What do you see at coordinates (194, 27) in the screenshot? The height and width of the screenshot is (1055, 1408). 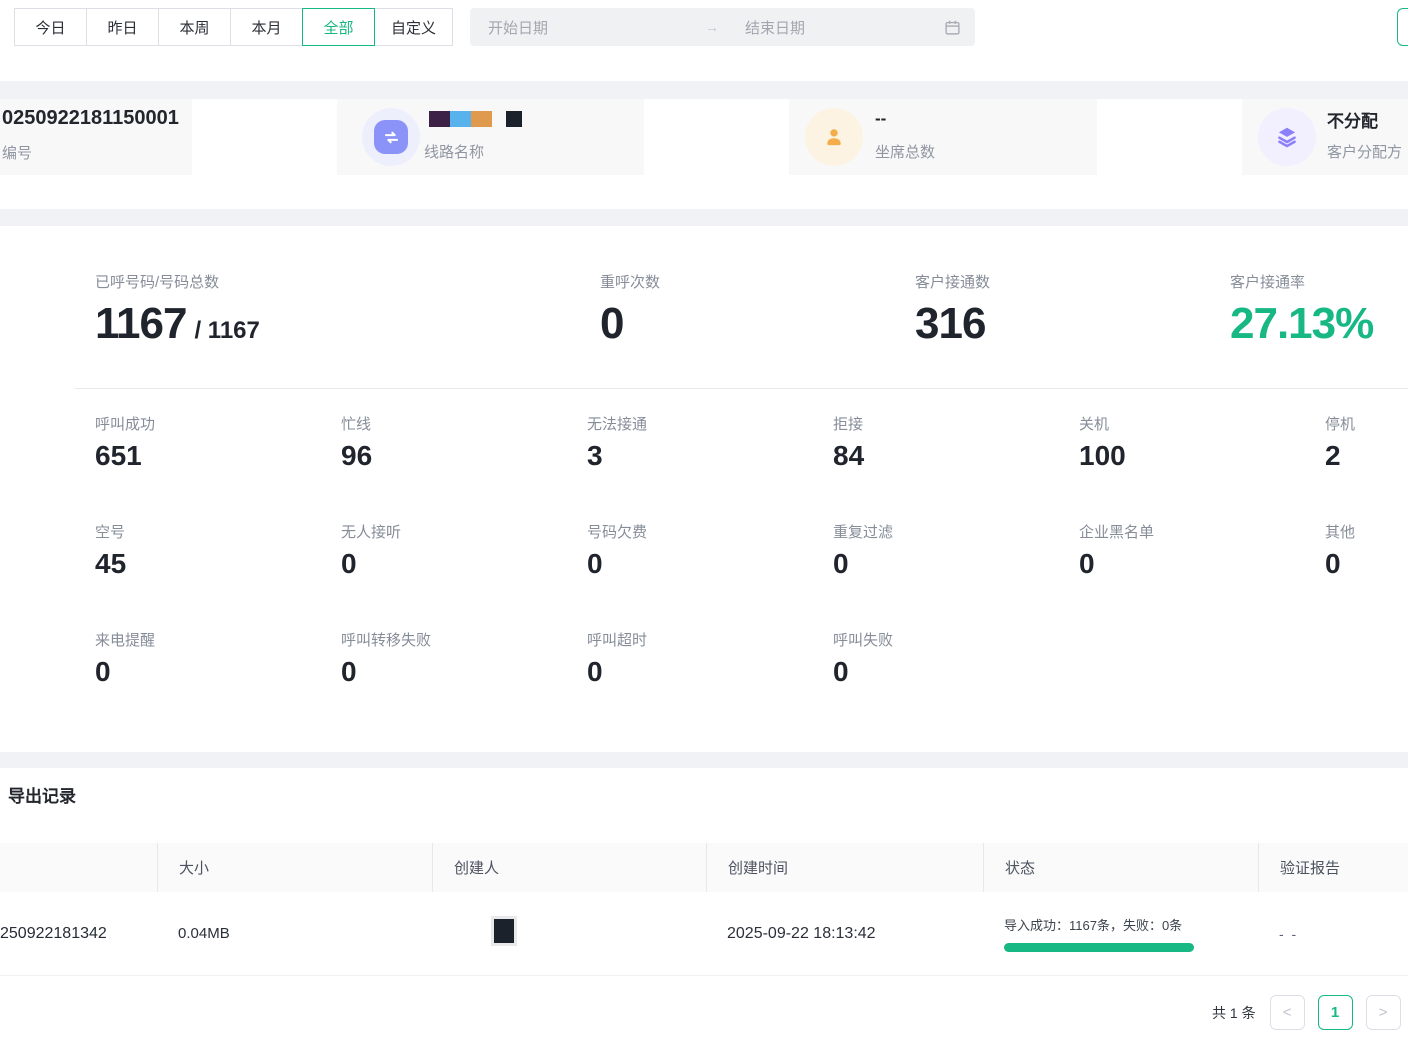 I see `filter-this-week-button: 本周` at bounding box center [194, 27].